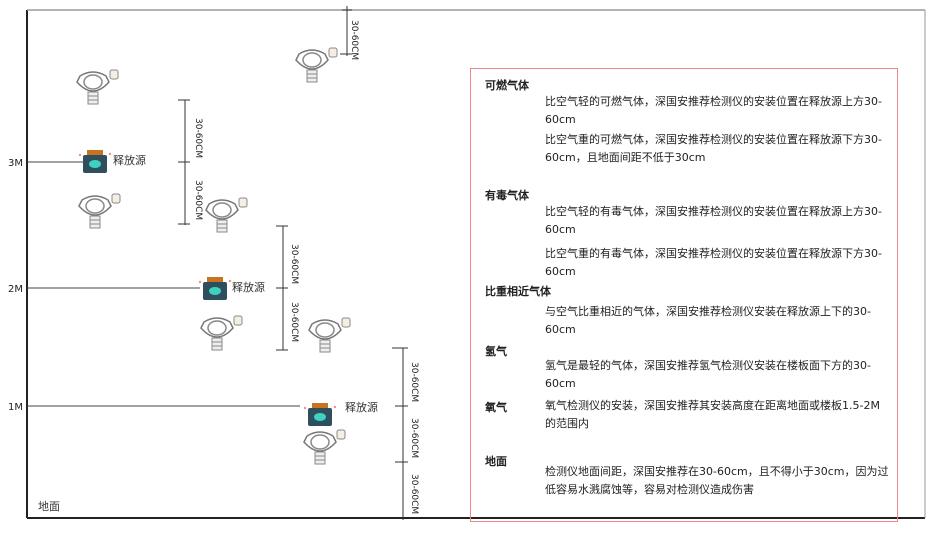 Image resolution: width=938 pixels, height=541 pixels. What do you see at coordinates (713, 110) in the screenshot?
I see `section-text: 比空气轻的可燃气体，深国安推荐检测仪的安装位置在释放源上方30-60cm` at bounding box center [713, 110].